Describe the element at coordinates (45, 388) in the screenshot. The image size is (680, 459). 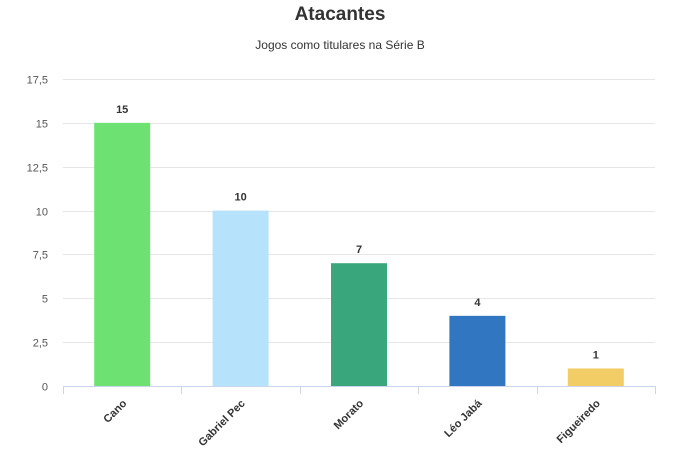
I see `y-tick-label: 0` at that location.